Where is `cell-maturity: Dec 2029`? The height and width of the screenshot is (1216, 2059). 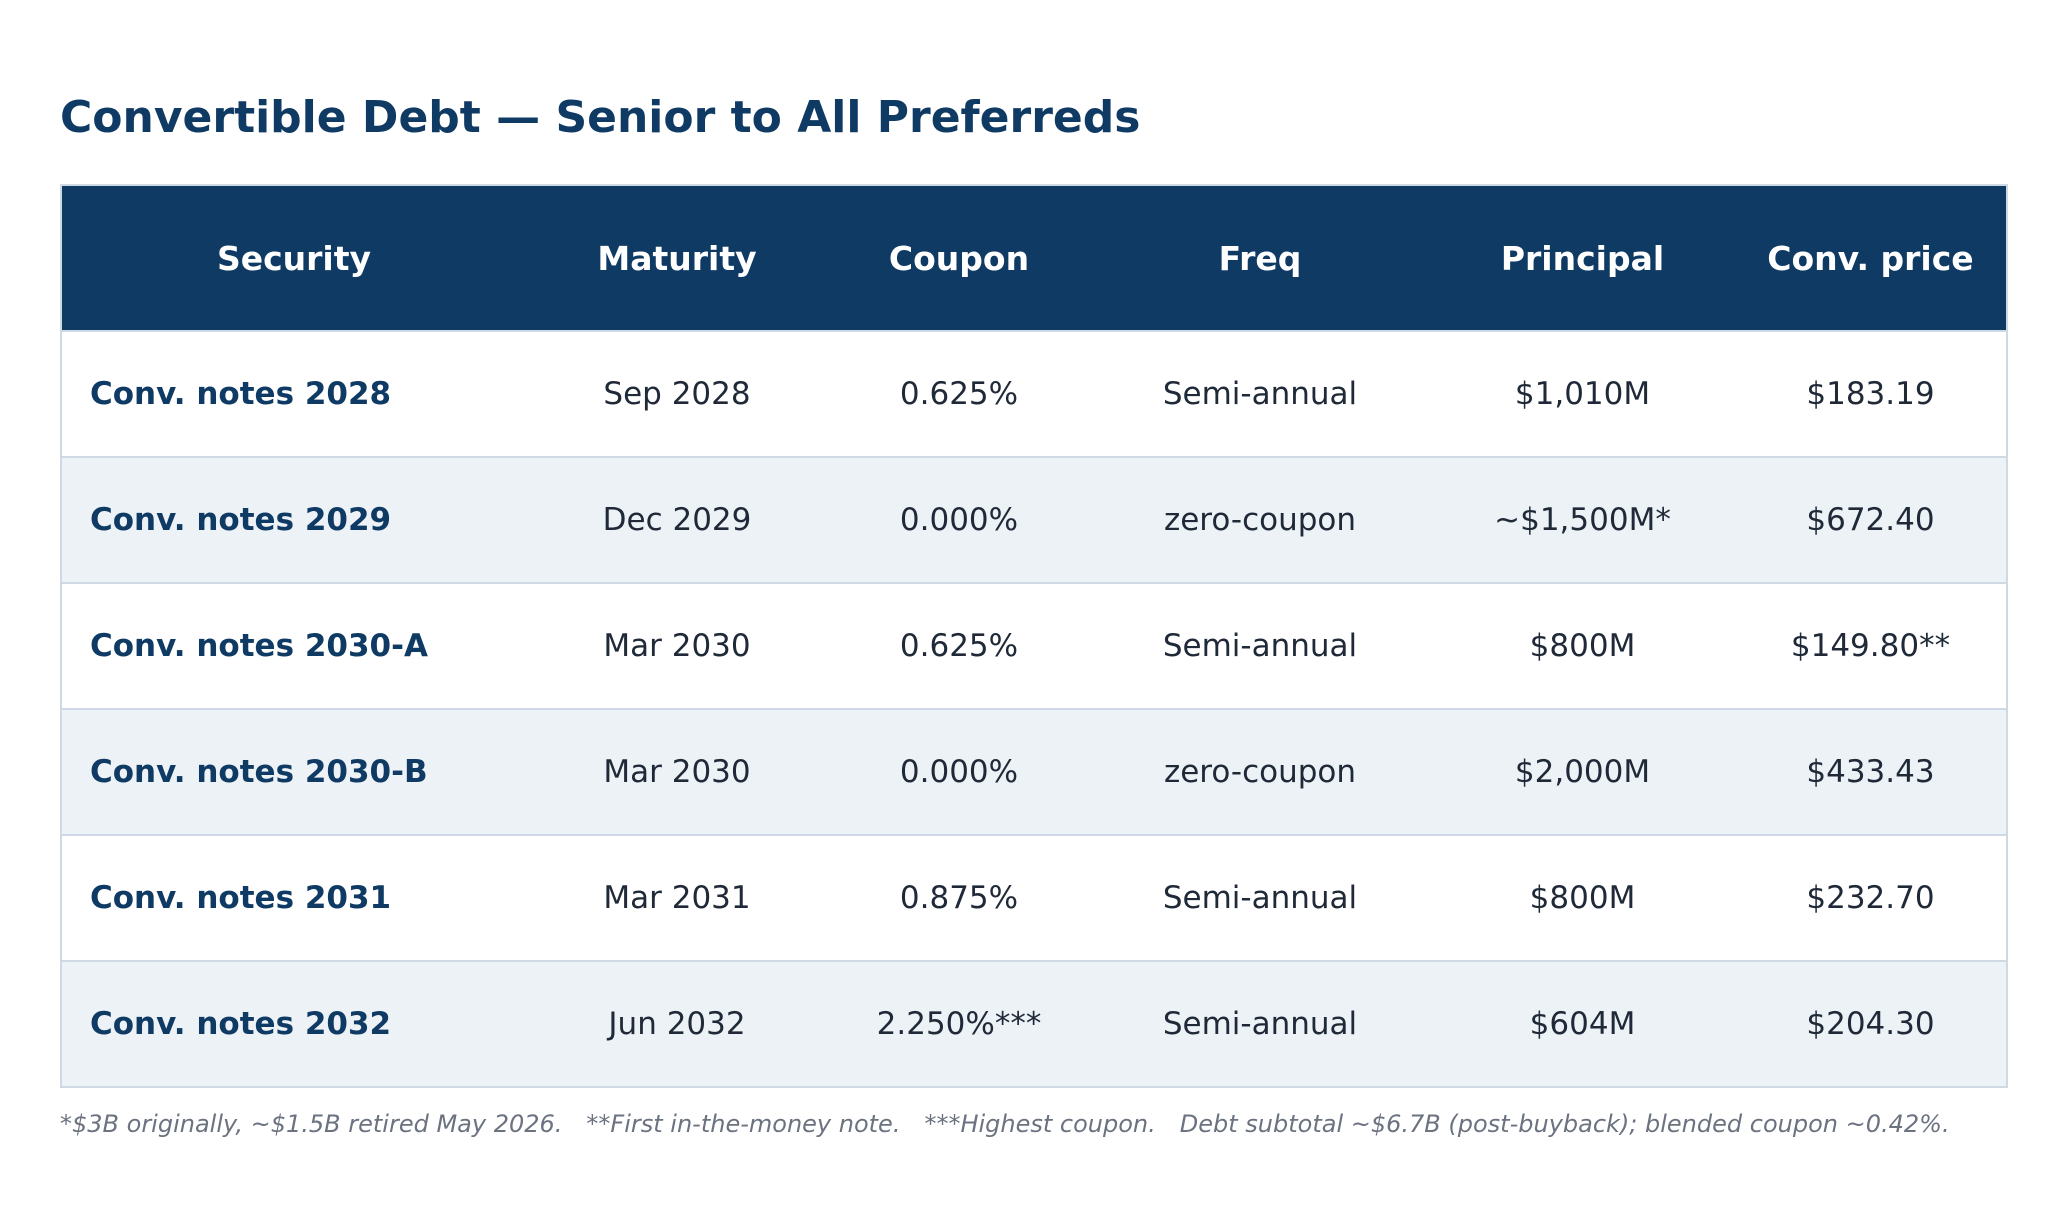
cell-maturity: Dec 2029 is located at coordinates (677, 519).